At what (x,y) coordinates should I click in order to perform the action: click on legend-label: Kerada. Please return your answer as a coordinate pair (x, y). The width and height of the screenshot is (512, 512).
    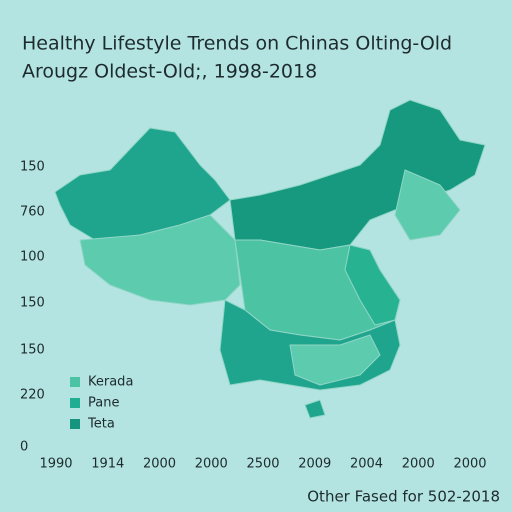
    Looking at the image, I should click on (110, 382).